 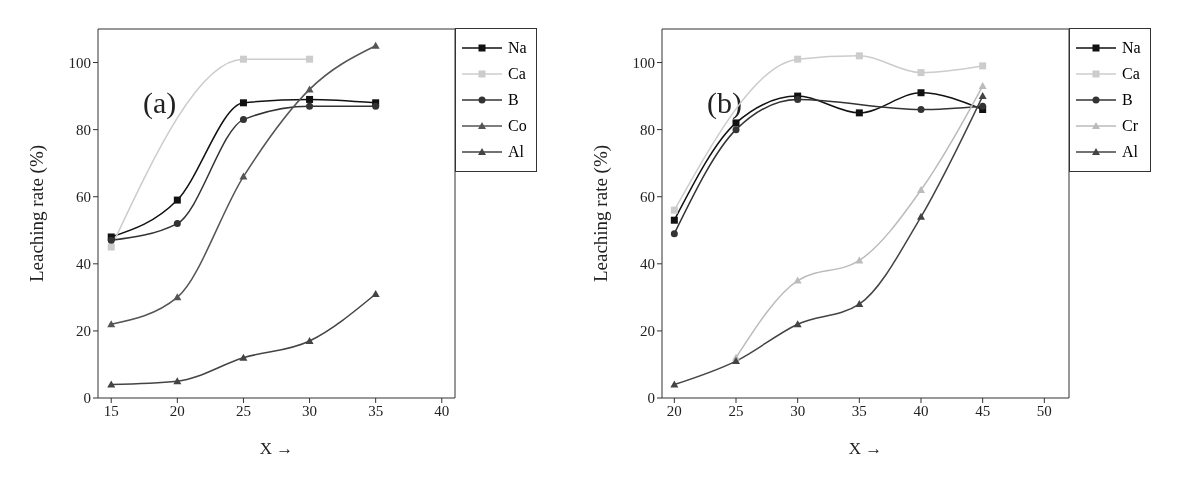 I want to click on x-tick-label: 45, so click(x=983, y=410).